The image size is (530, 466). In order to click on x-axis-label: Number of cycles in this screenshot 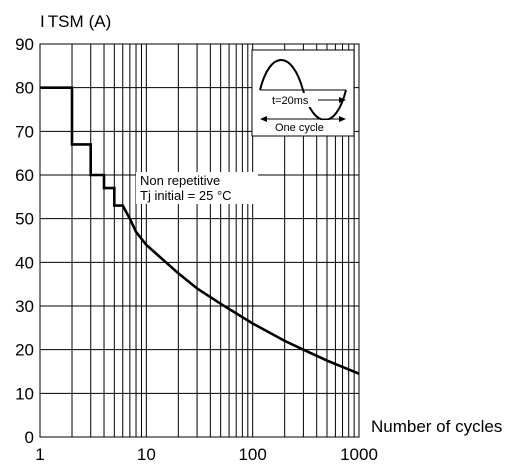, I will do `click(436, 426)`.